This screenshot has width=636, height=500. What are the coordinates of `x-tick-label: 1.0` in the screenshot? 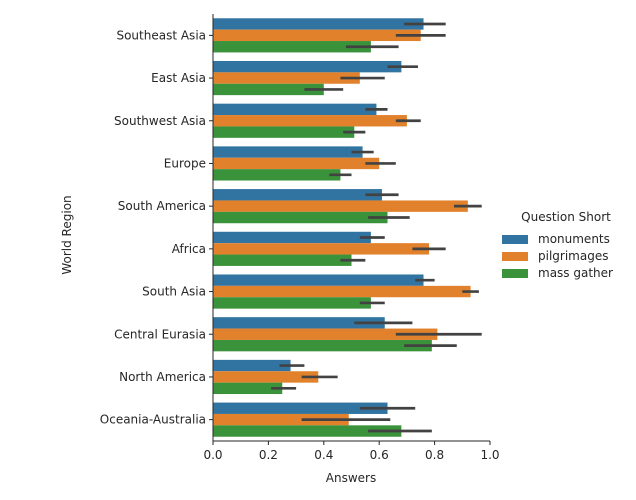 It's located at (489, 455).